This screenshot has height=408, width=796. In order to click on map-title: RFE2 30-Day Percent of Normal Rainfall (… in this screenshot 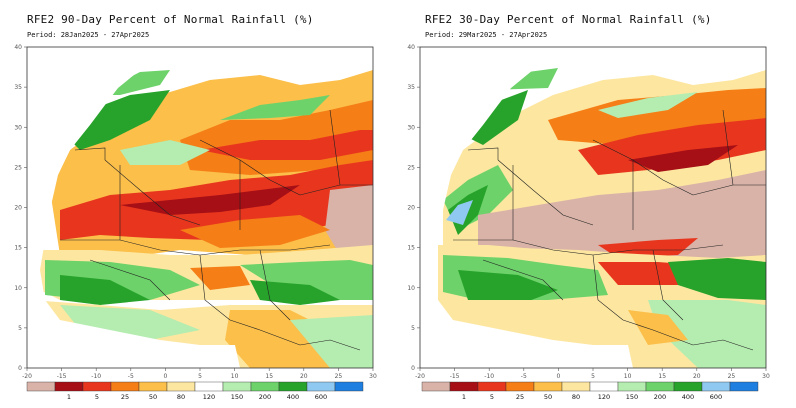, I will do `click(568, 19)`.